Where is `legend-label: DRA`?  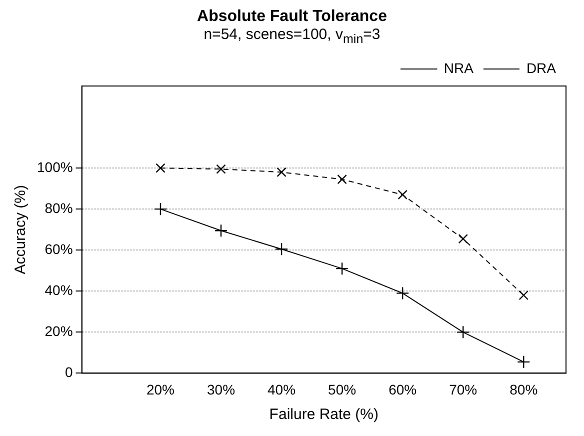 legend-label: DRA is located at coordinates (541, 68).